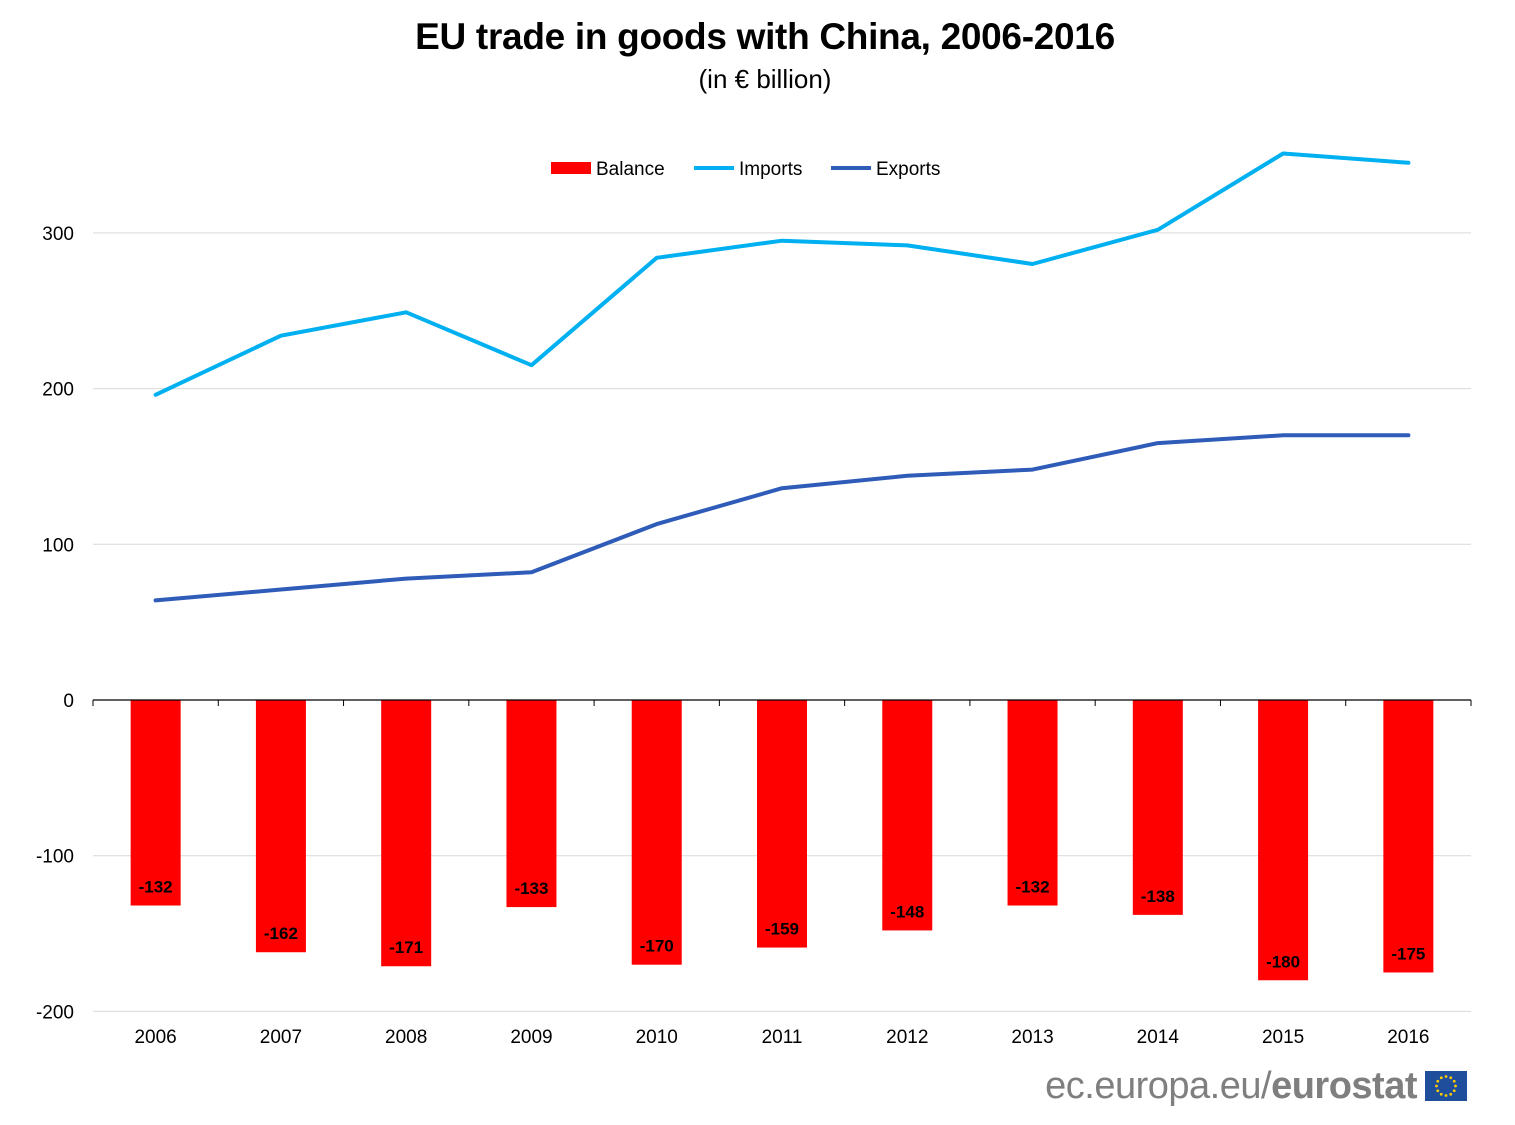 The height and width of the screenshot is (1125, 1515). What do you see at coordinates (1158, 896) in the screenshot?
I see `bar-data-label: -138` at bounding box center [1158, 896].